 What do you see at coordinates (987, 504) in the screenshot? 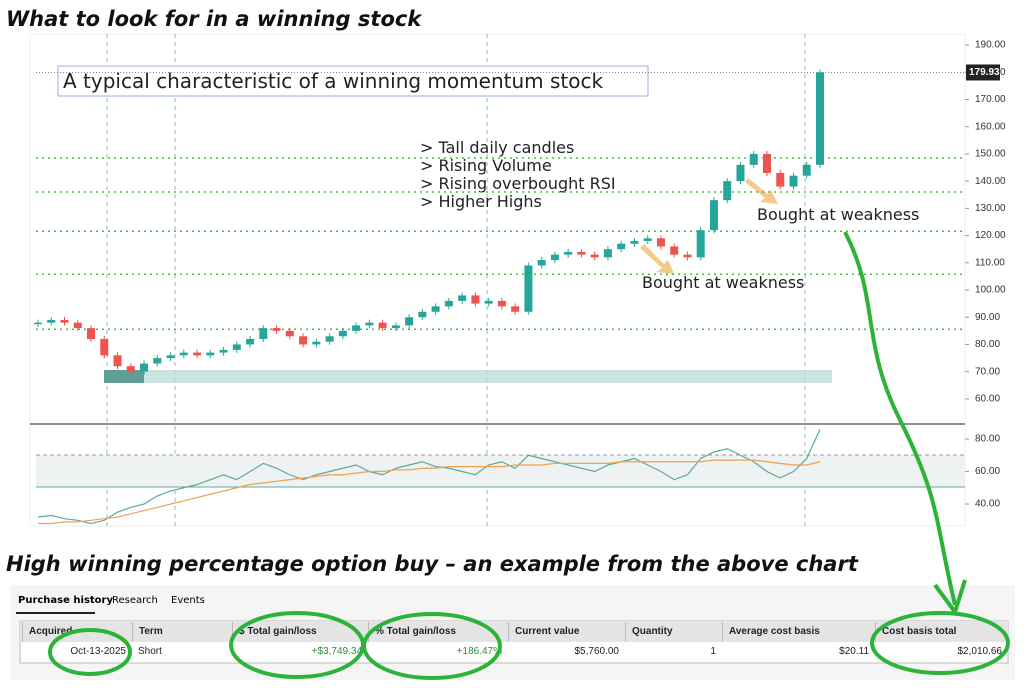
I see `y-tick-label: 40.00` at bounding box center [987, 504].